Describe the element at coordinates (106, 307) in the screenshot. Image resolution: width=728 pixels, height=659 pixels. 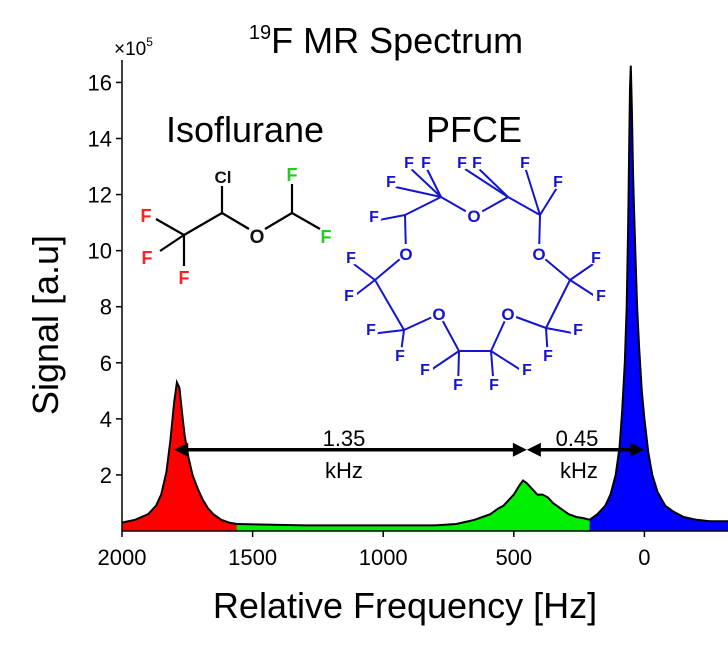
I see `y-tick-label-8: 8` at that location.